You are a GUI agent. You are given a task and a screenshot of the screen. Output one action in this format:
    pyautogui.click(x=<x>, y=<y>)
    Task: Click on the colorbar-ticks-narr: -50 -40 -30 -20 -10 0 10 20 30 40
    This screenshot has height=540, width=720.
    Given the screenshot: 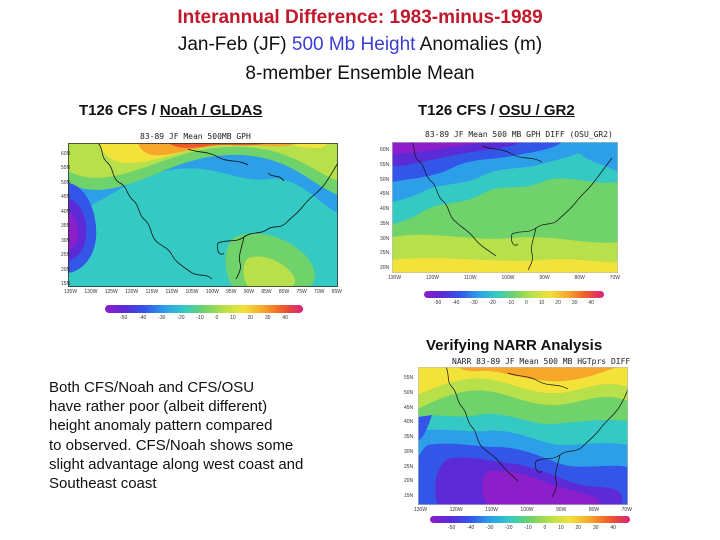 What is the action you would take?
    pyautogui.click(x=532, y=528)
    